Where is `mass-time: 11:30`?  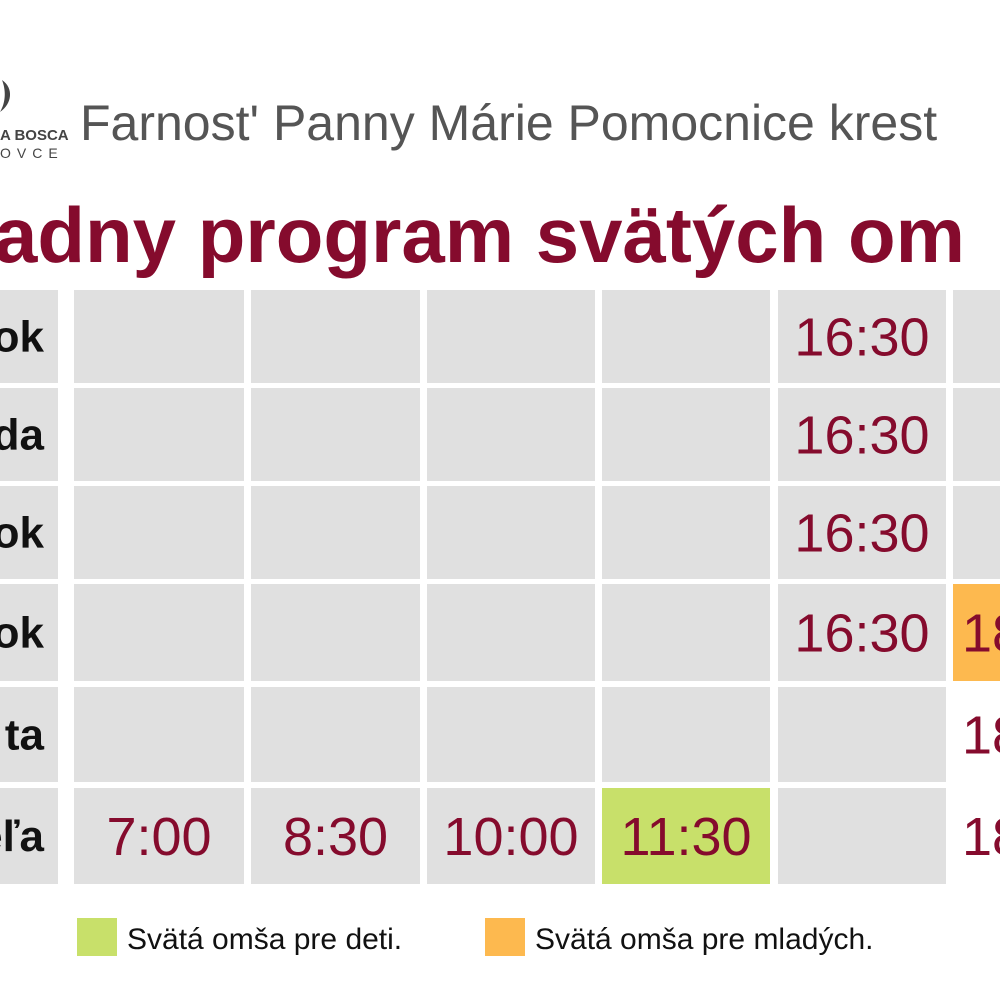 mass-time: 11:30 is located at coordinates (685, 837).